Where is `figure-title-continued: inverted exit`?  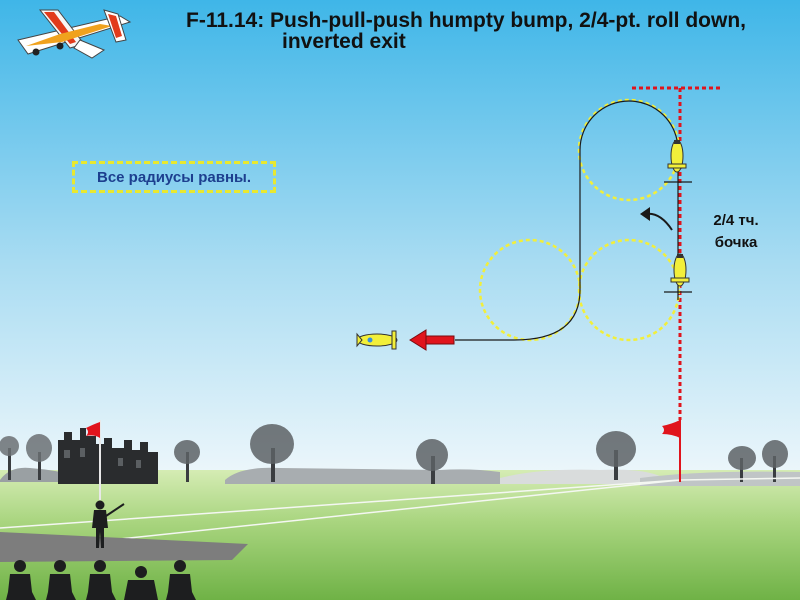 figure-title-continued: inverted exit is located at coordinates (344, 41).